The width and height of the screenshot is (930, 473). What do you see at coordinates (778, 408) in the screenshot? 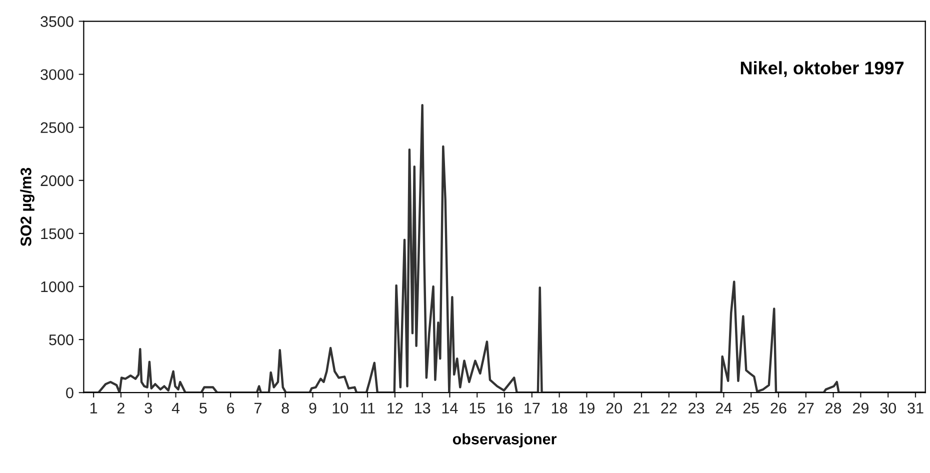
I see `x-tick-label: 26` at bounding box center [778, 408].